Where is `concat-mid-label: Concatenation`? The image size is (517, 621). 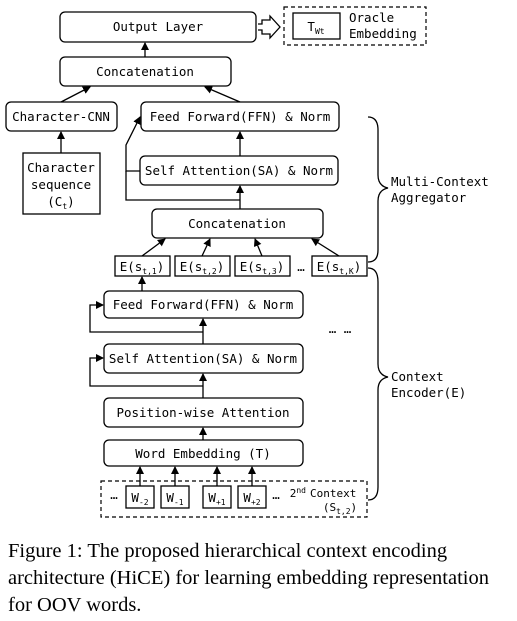 concat-mid-label: Concatenation is located at coordinates (237, 223).